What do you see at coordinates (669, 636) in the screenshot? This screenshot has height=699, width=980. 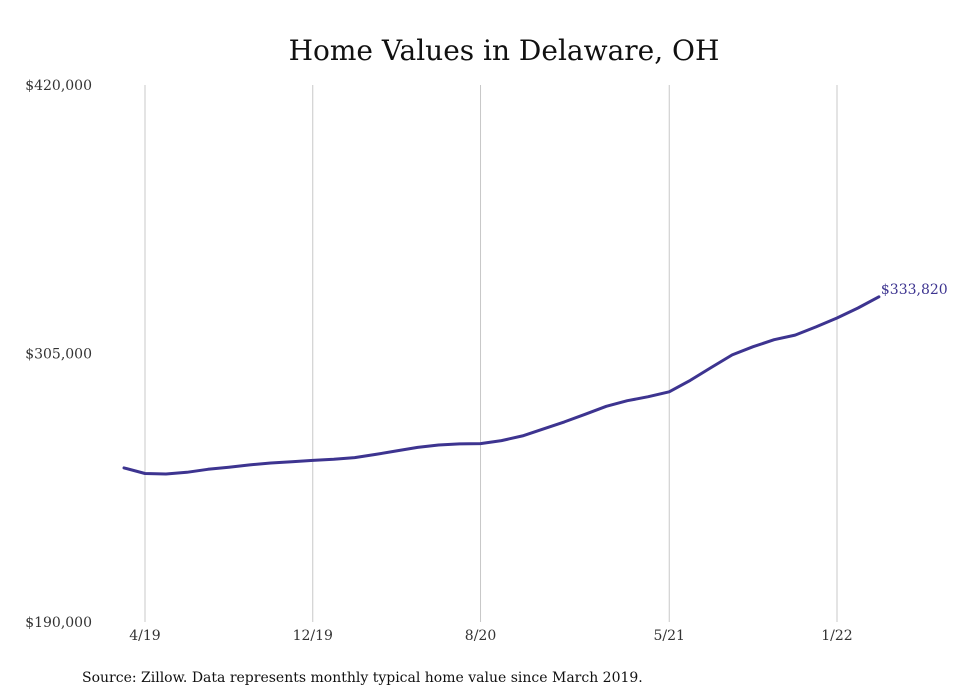 I see `x-tick-label: 5/21` at bounding box center [669, 636].